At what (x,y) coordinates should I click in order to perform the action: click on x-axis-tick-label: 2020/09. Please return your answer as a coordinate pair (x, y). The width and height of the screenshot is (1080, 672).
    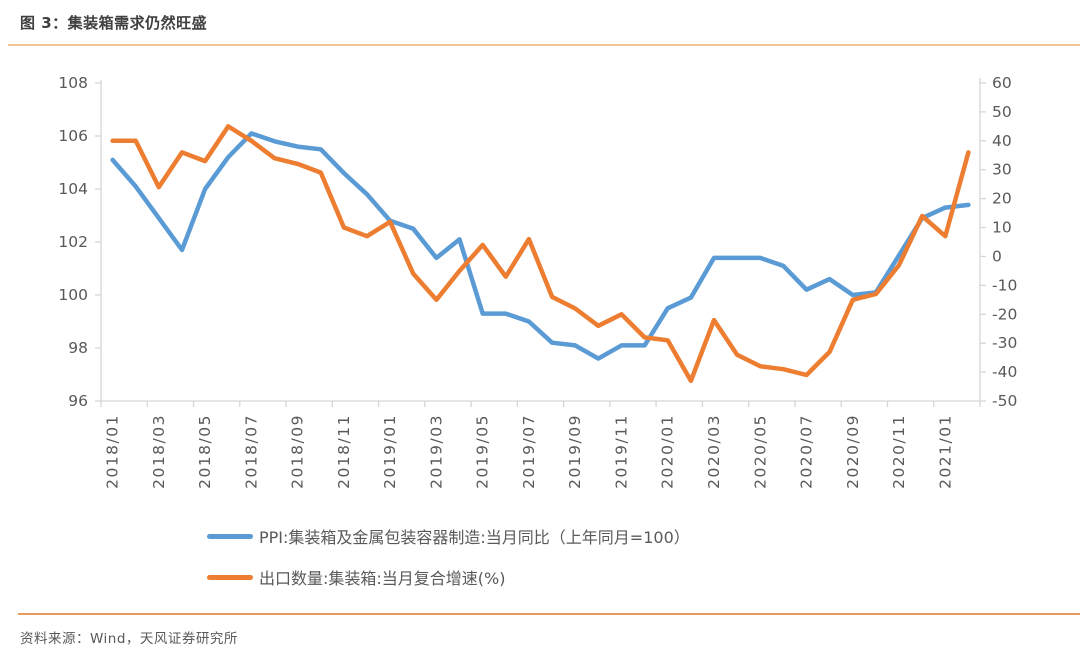
    Looking at the image, I should click on (853, 451).